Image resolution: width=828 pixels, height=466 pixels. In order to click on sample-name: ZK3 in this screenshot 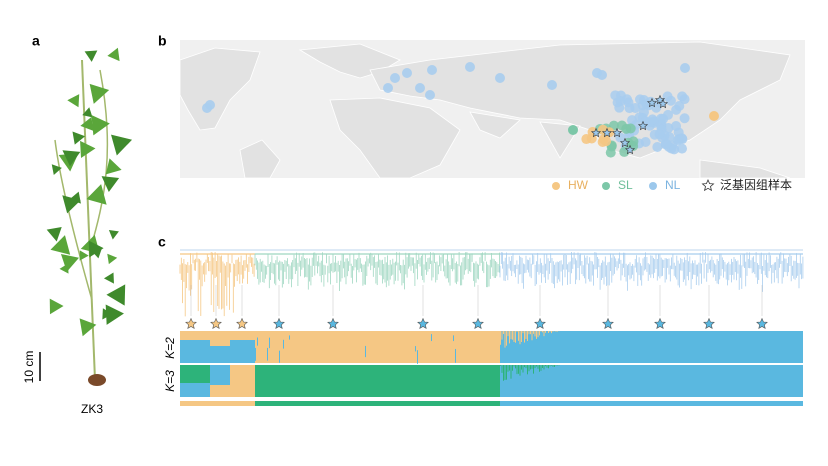, I will do `click(92, 409)`.